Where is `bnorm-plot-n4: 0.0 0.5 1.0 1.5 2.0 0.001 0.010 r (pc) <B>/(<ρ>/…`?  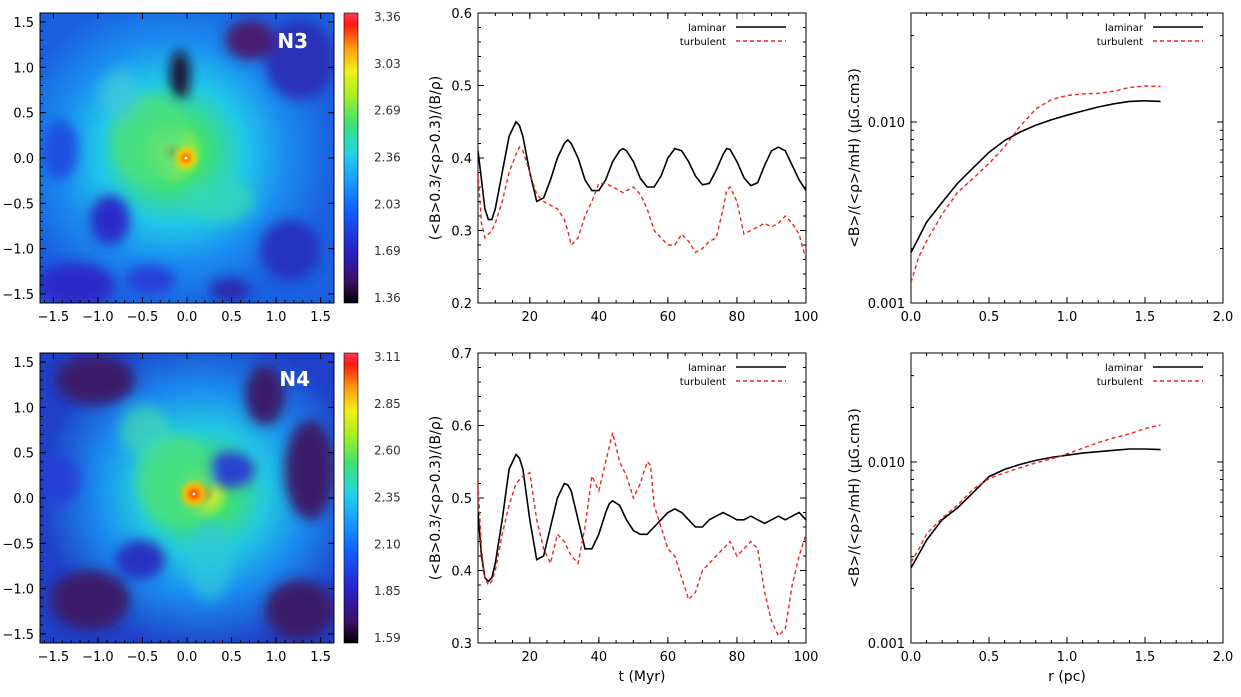
bnorm-plot-n4: 0.0 0.5 1.0 1.5 2.0 0.001 0.010 r (pc) <B>/(<ρ>/… is located at coordinates (1040, 518).